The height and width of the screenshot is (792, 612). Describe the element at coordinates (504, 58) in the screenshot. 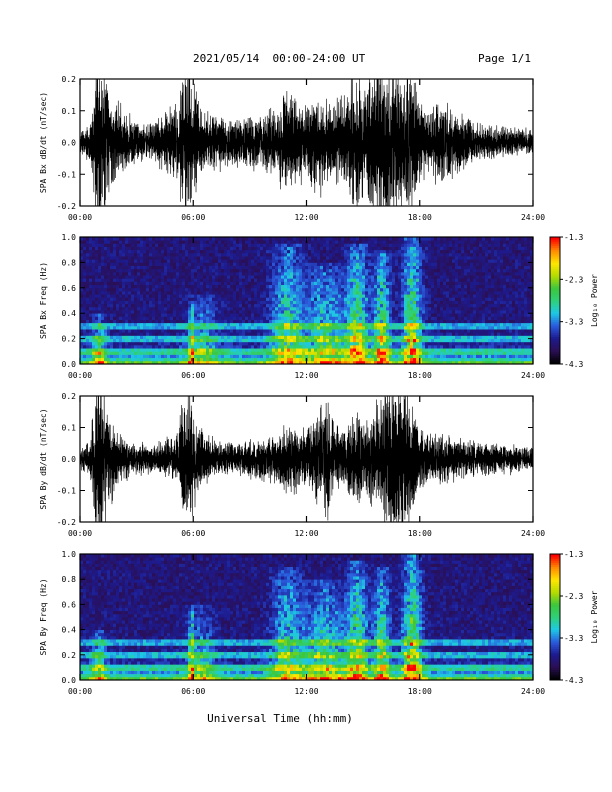

I see `page-number: Page 1/1` at that location.